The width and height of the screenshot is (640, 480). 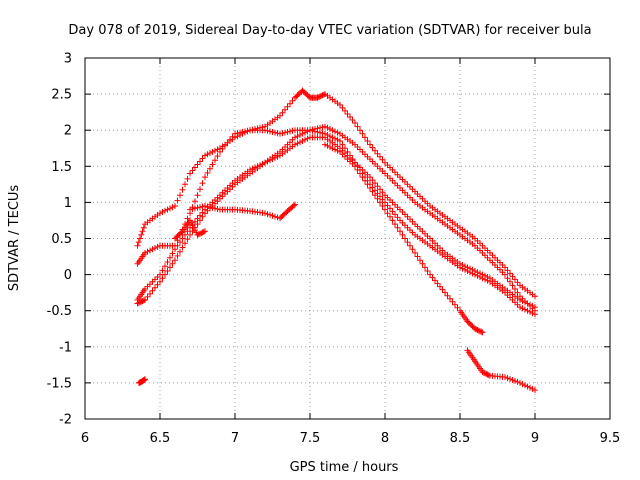 What do you see at coordinates (68, 275) in the screenshot?
I see `y-tick-label: 0` at bounding box center [68, 275].